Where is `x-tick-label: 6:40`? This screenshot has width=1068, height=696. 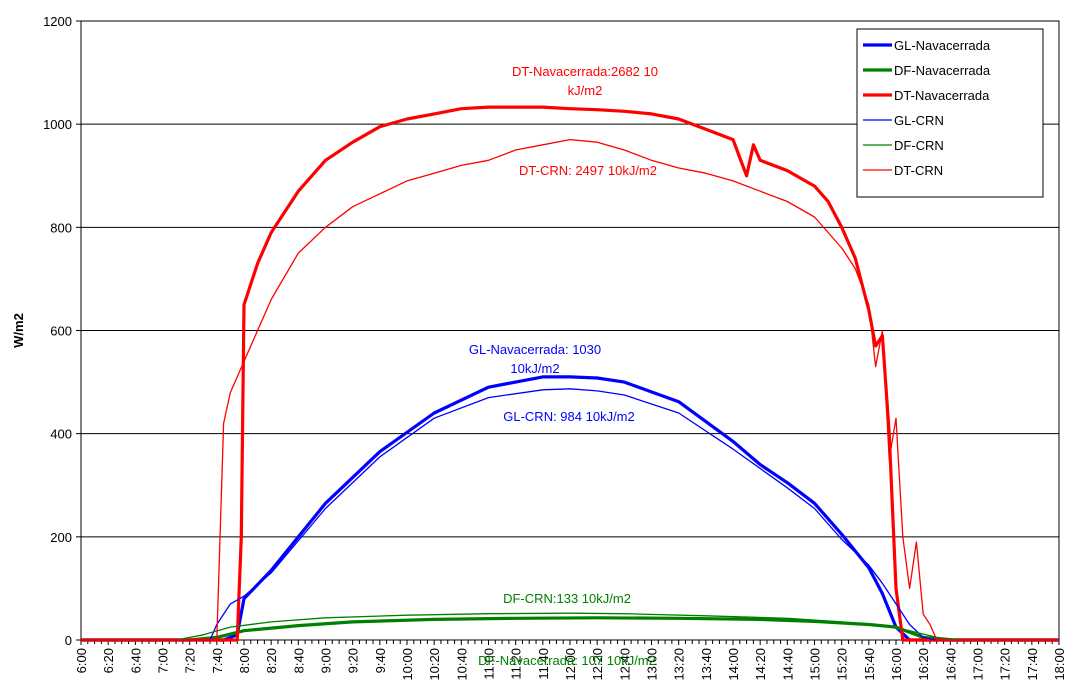 x-tick-label: 6:40 is located at coordinates (135, 660).